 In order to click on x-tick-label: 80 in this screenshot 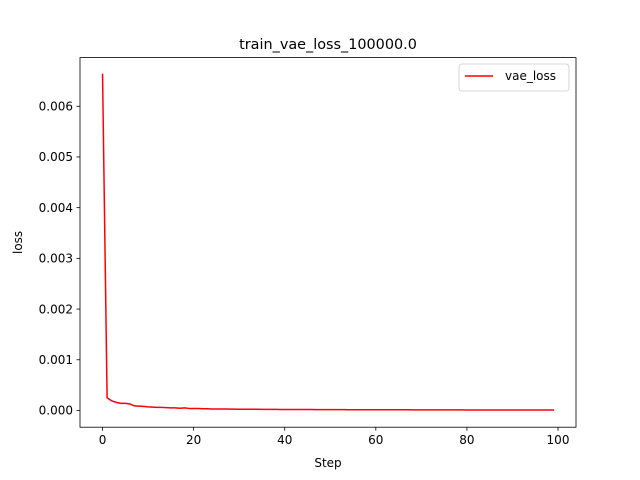, I will do `click(466, 440)`.